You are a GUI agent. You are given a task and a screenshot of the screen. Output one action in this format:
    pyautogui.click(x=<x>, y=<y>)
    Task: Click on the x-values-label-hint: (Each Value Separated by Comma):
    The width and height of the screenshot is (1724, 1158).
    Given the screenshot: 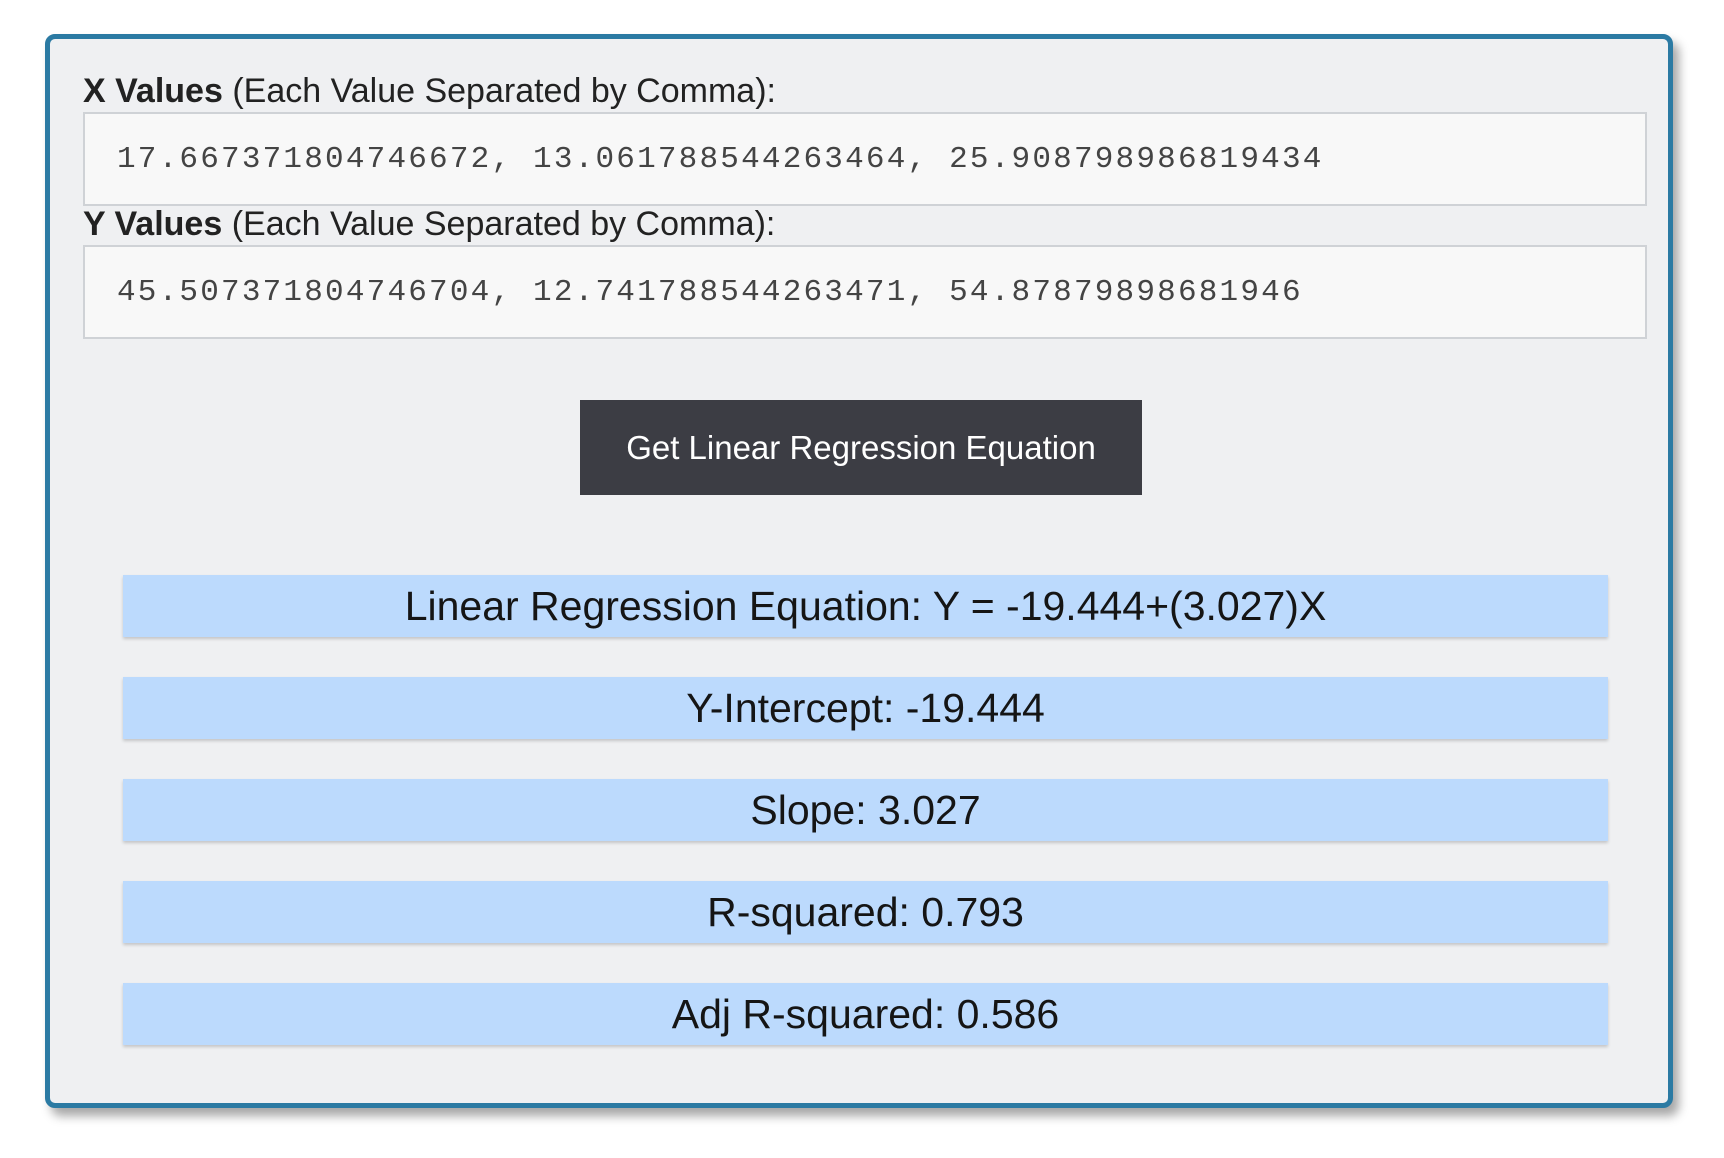 What is the action you would take?
    pyautogui.click(x=499, y=91)
    